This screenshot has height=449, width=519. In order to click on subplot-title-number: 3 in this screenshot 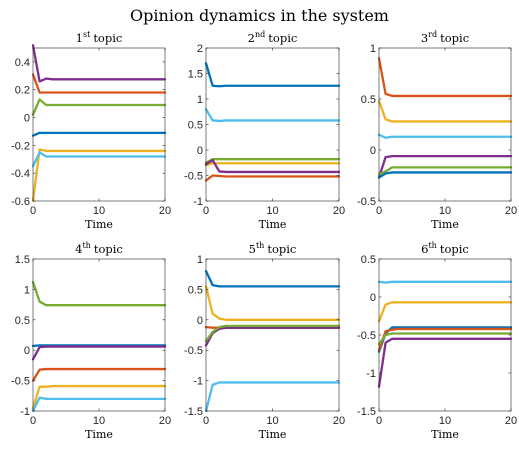, I will do `click(424, 38)`.